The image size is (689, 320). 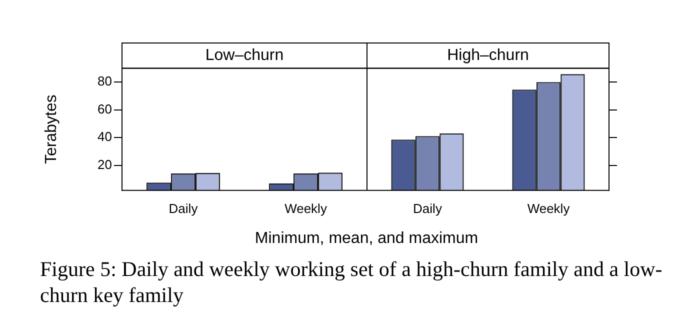 I want to click on chart-title: Low‒churn, so click(x=244, y=55).